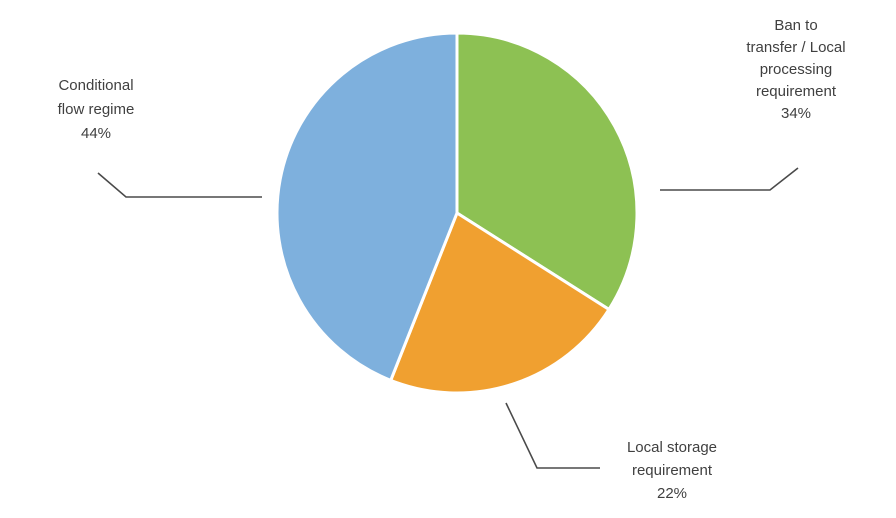  I want to click on slice-label-line-2-1: flow regime, so click(96, 109).